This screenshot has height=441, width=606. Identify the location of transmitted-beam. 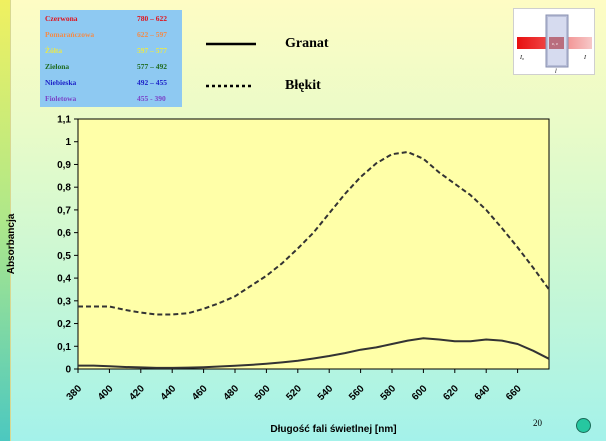
(577, 43).